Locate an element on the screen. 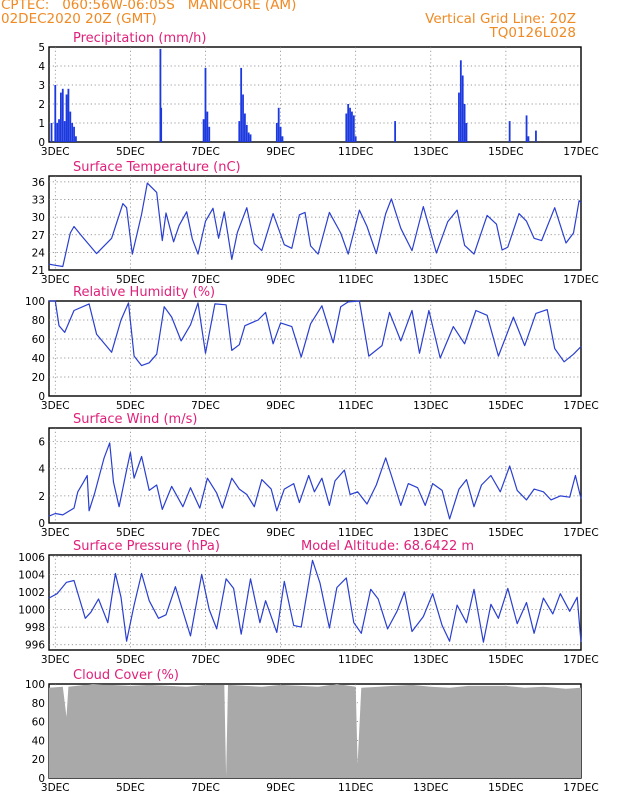 The height and width of the screenshot is (800, 618). cloud-ytick-label: 20 is located at coordinates (38, 760).